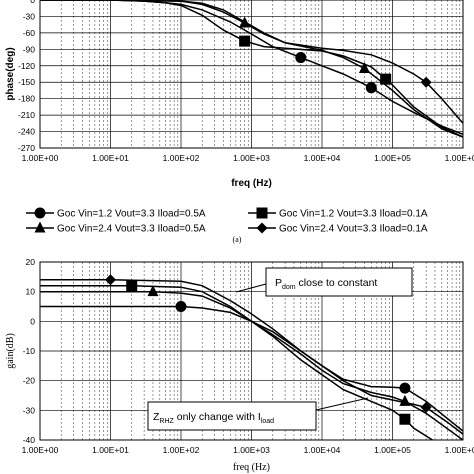 The image size is (474, 474). Describe the element at coordinates (10, 351) in the screenshot. I see `y-axis-label: gain(dB)` at that location.